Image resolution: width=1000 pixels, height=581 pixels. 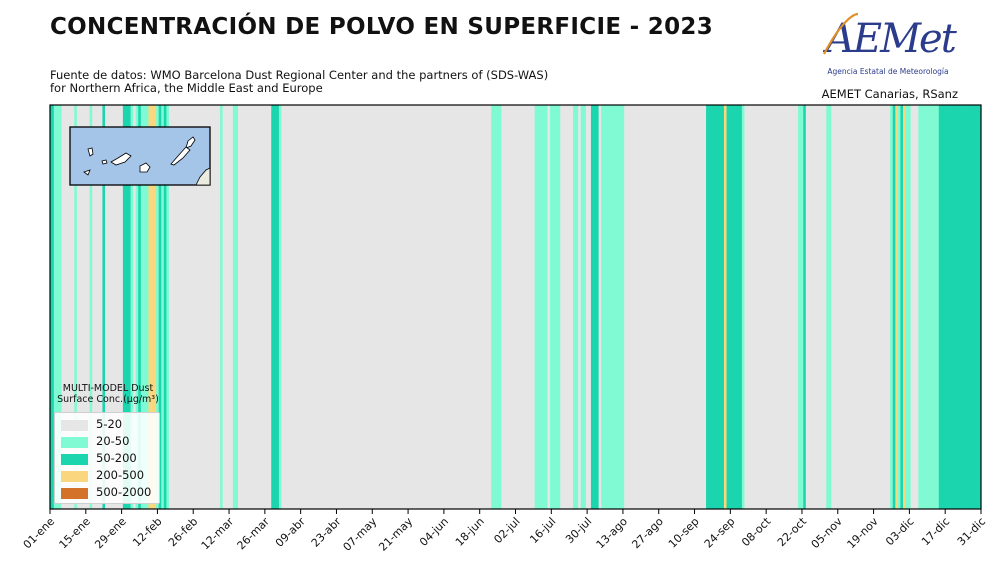 I want to click on logo-wordmark: AEMet, so click(x=890, y=39).